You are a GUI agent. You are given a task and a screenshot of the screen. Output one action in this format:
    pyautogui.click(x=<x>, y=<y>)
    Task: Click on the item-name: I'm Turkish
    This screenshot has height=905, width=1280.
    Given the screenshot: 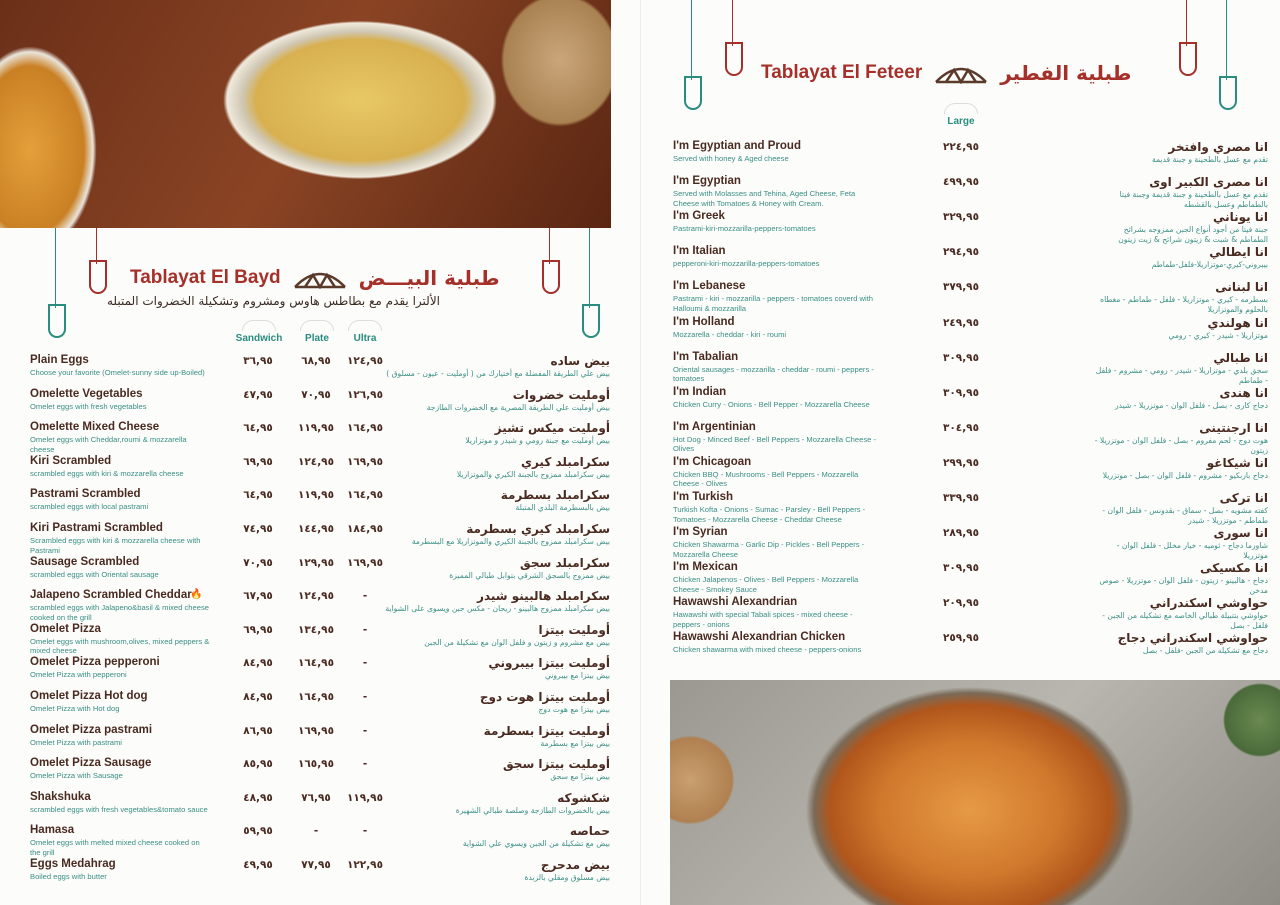 What is the action you would take?
    pyautogui.click(x=703, y=497)
    